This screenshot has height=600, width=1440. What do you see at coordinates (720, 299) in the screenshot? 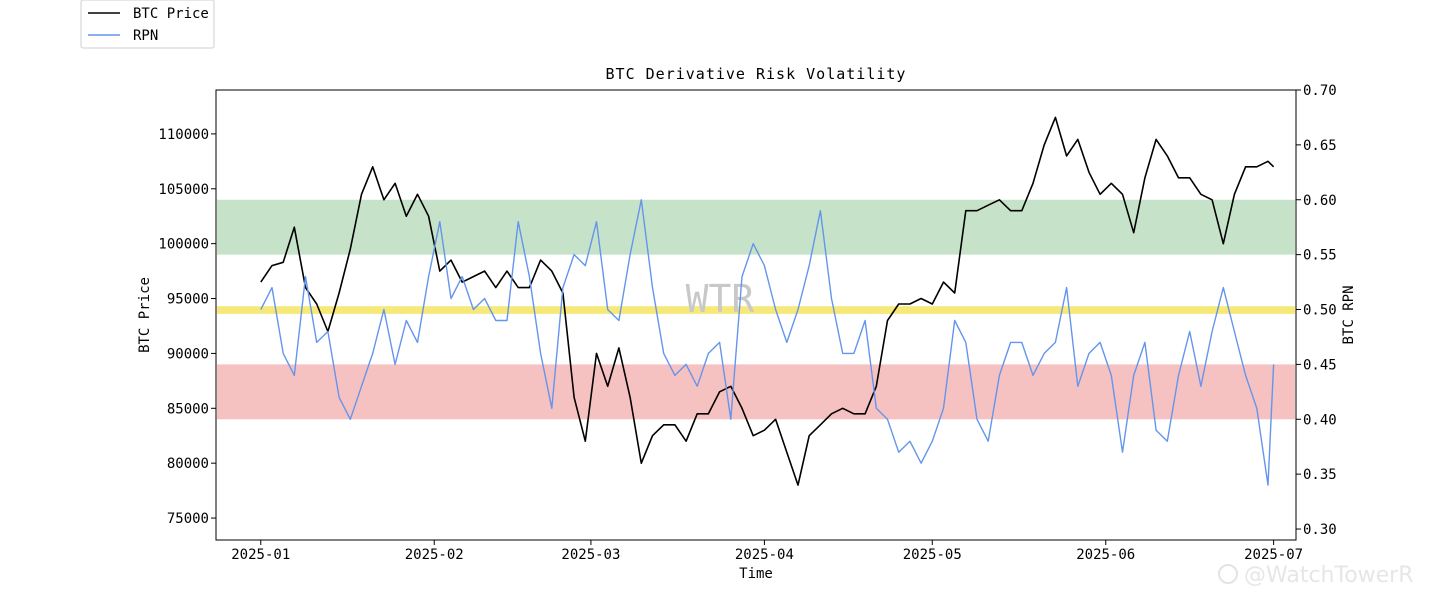
I see `watermark-center: WTR` at bounding box center [720, 299].